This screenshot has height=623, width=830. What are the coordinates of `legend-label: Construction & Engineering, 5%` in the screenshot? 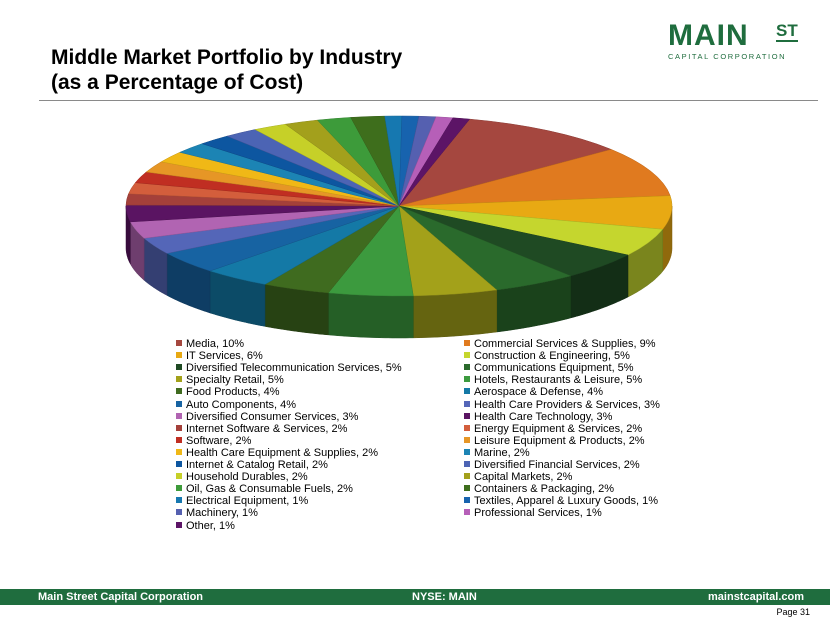 It's located at (552, 356).